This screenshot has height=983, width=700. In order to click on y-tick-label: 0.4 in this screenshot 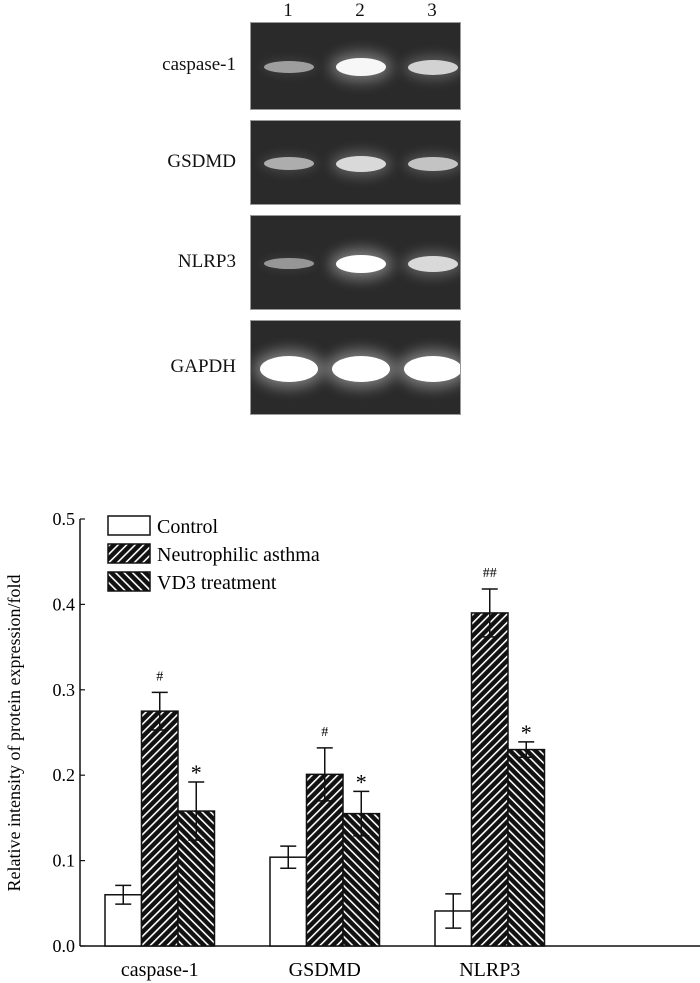, I will do `click(64, 604)`.